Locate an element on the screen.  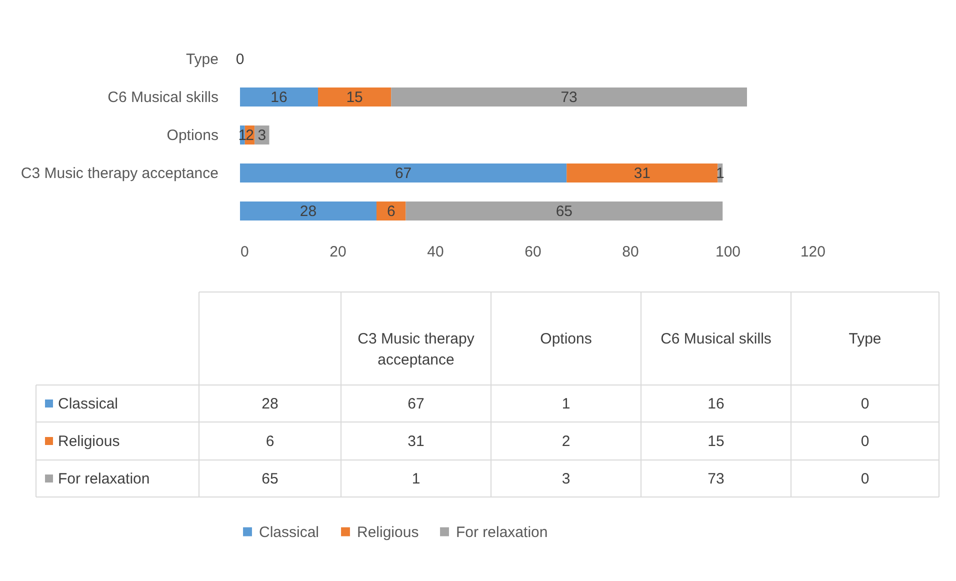
y-tick-label: Type is located at coordinates (202, 59).